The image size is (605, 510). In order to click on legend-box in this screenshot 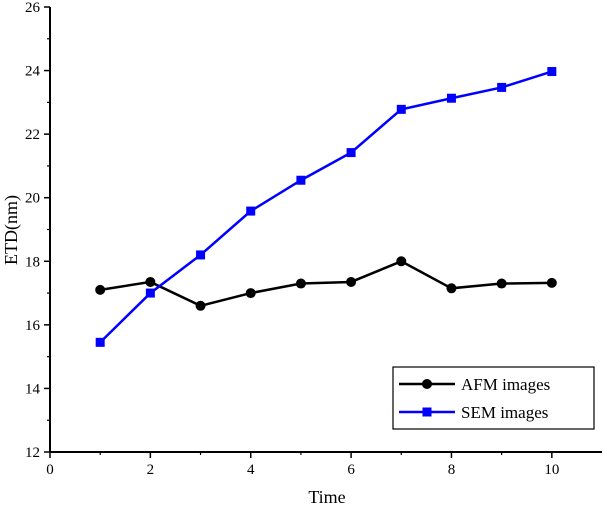, I will do `click(493, 398)`.